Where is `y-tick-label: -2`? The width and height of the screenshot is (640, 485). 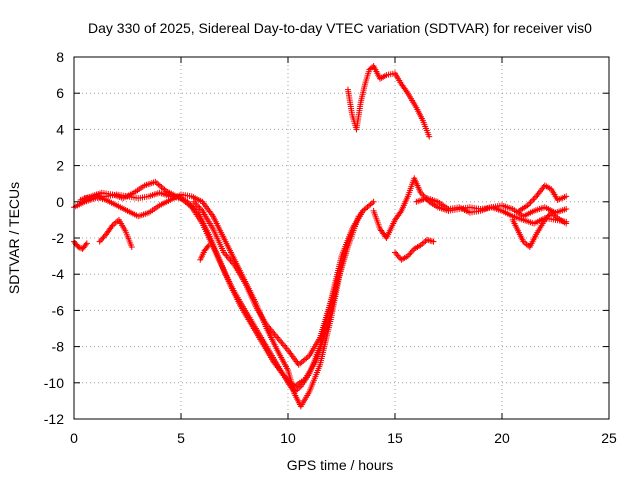
y-tick-label: -2 is located at coordinates (58, 238).